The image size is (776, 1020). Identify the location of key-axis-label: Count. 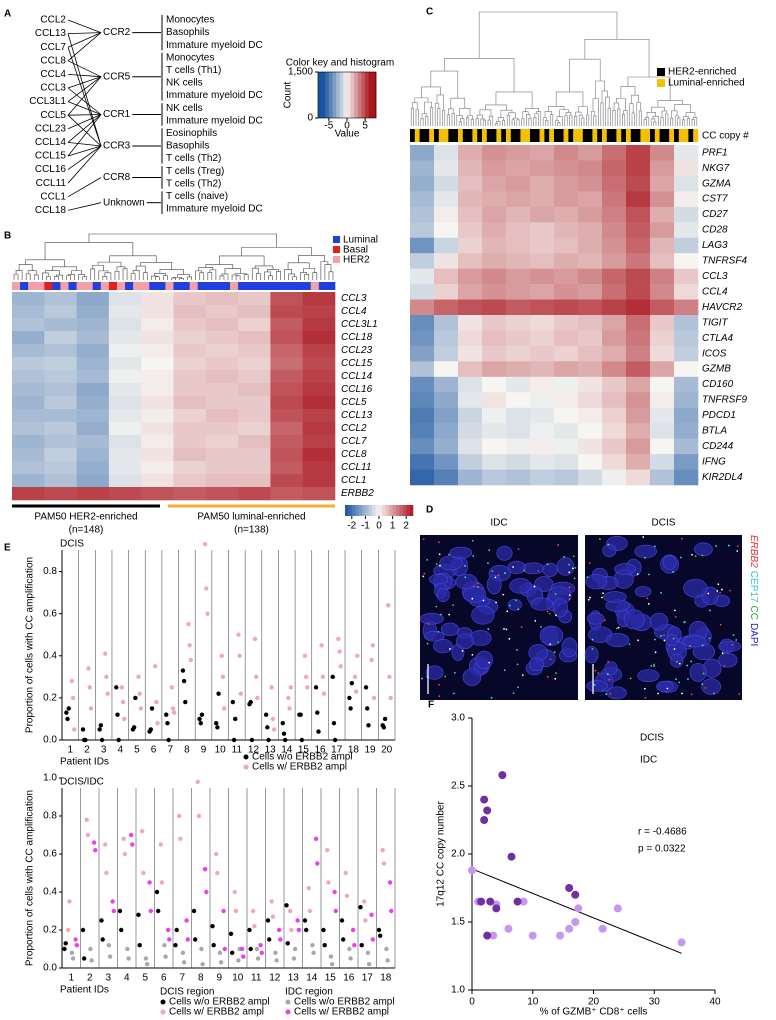
(288, 94).